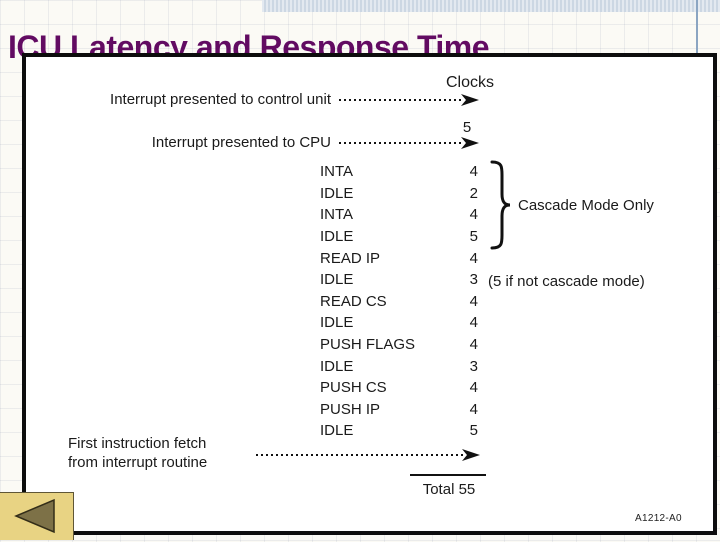 The width and height of the screenshot is (720, 542). I want to click on op-row: READ CS 4, so click(399, 302).